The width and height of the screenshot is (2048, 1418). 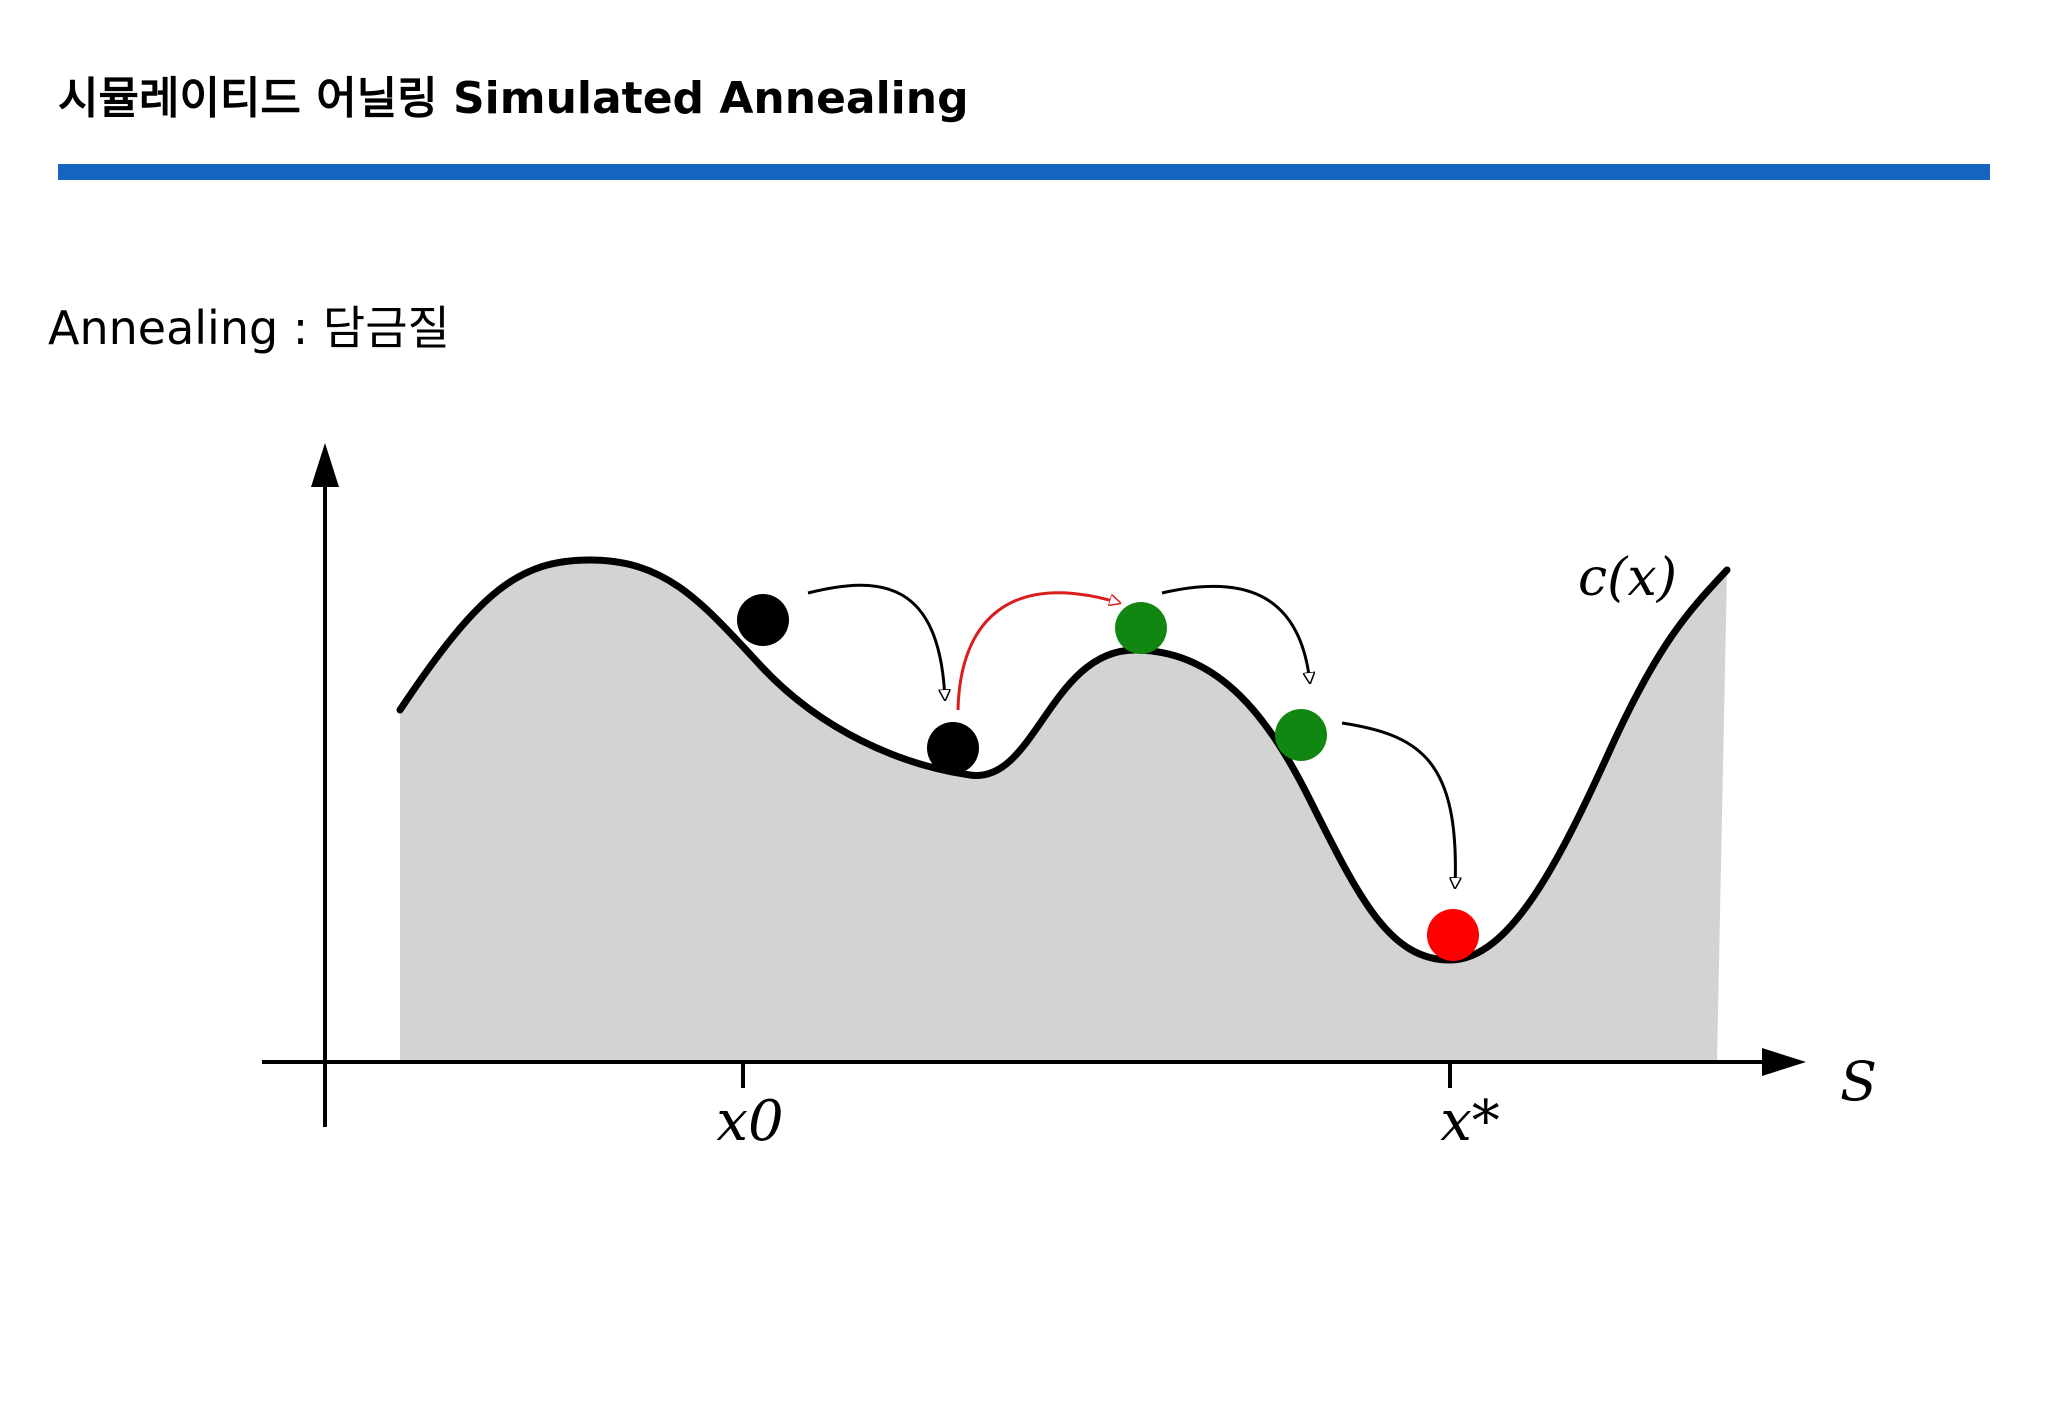 I want to click on x-axis-arrowhead, so click(x=1784, y=1062).